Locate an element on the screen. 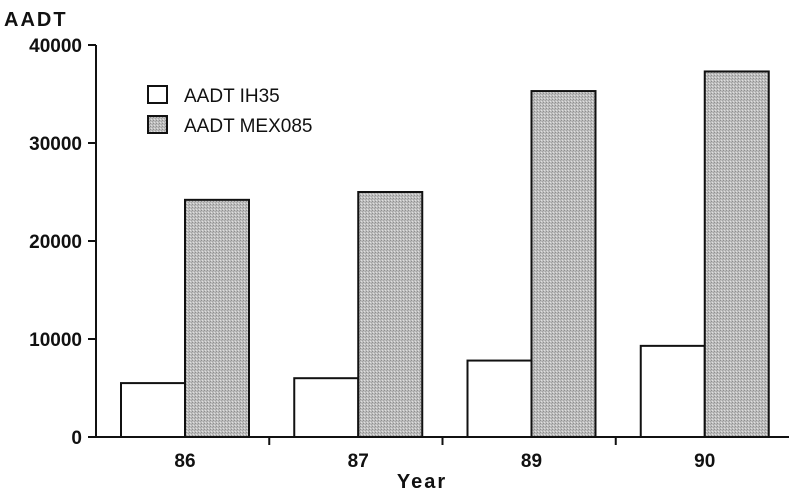  legend-swatch-mex085 is located at coordinates (157, 124).